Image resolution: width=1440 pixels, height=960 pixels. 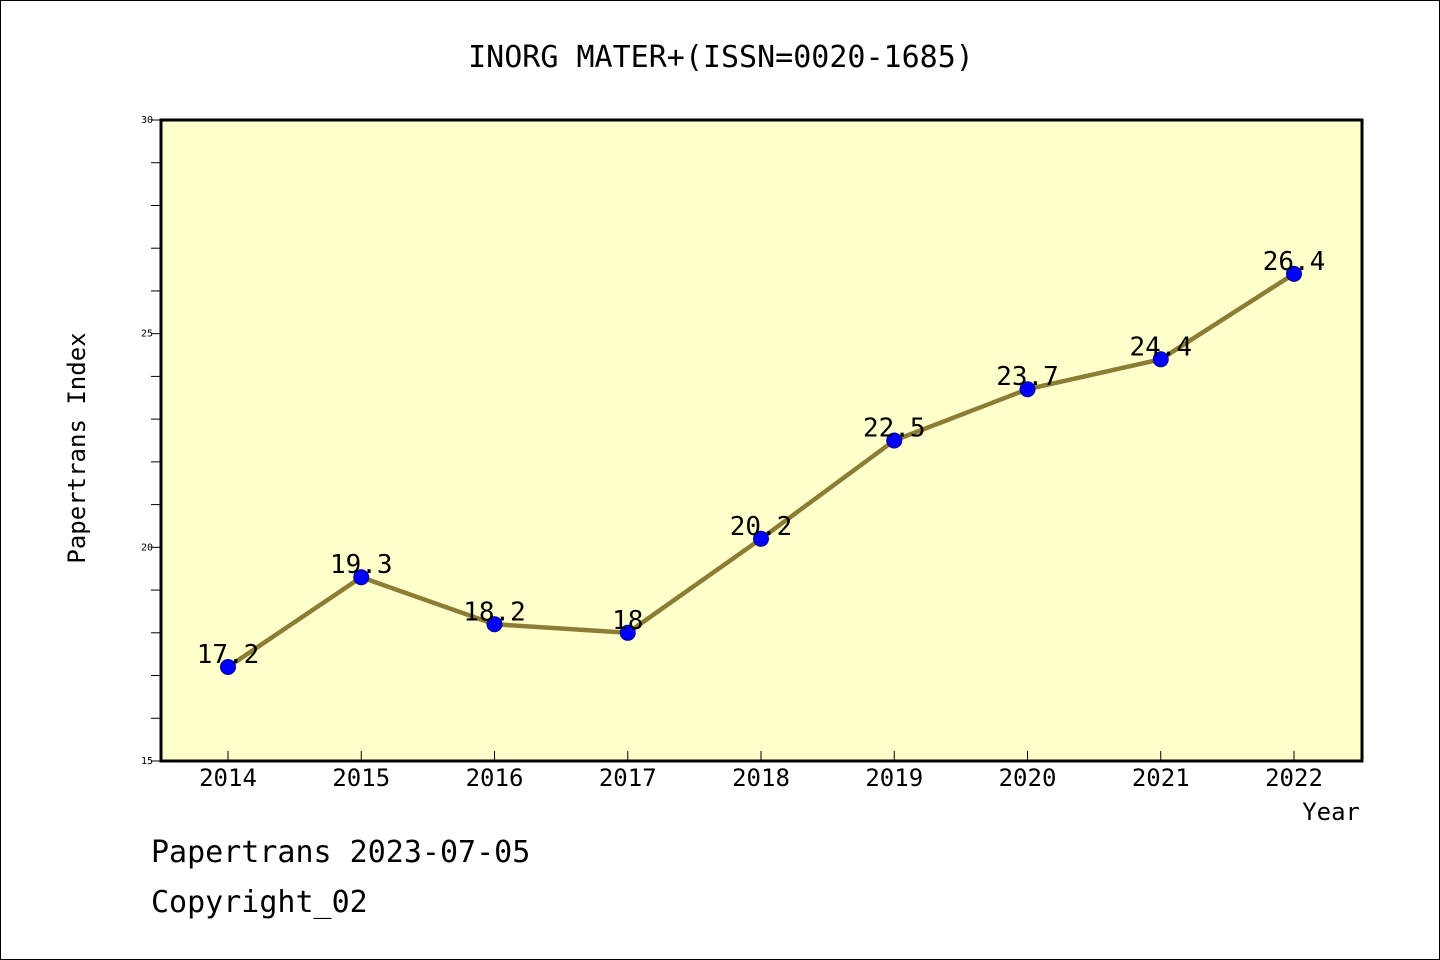 What do you see at coordinates (1294, 262) in the screenshot?
I see `data-label: 26.4` at bounding box center [1294, 262].